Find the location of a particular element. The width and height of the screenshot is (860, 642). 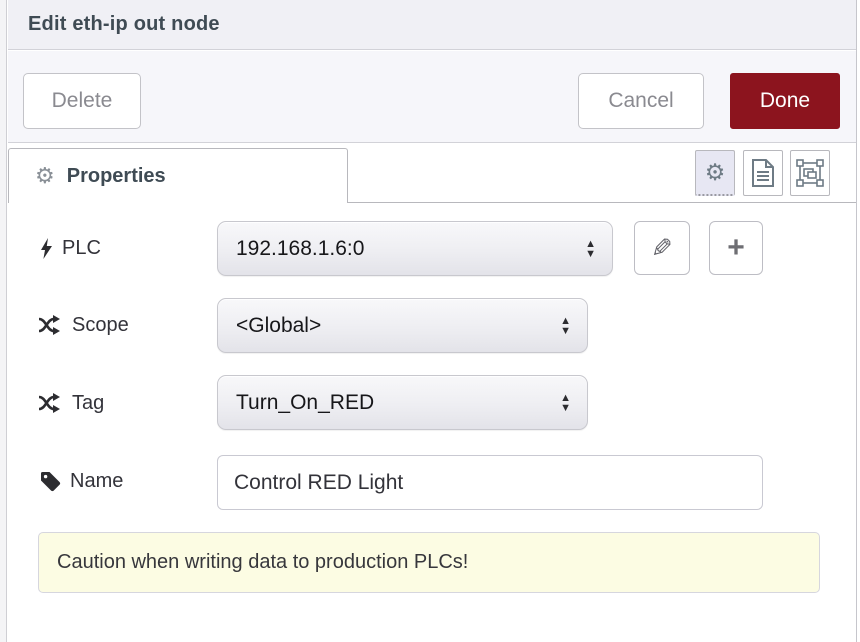

document-icon is located at coordinates (763, 173).